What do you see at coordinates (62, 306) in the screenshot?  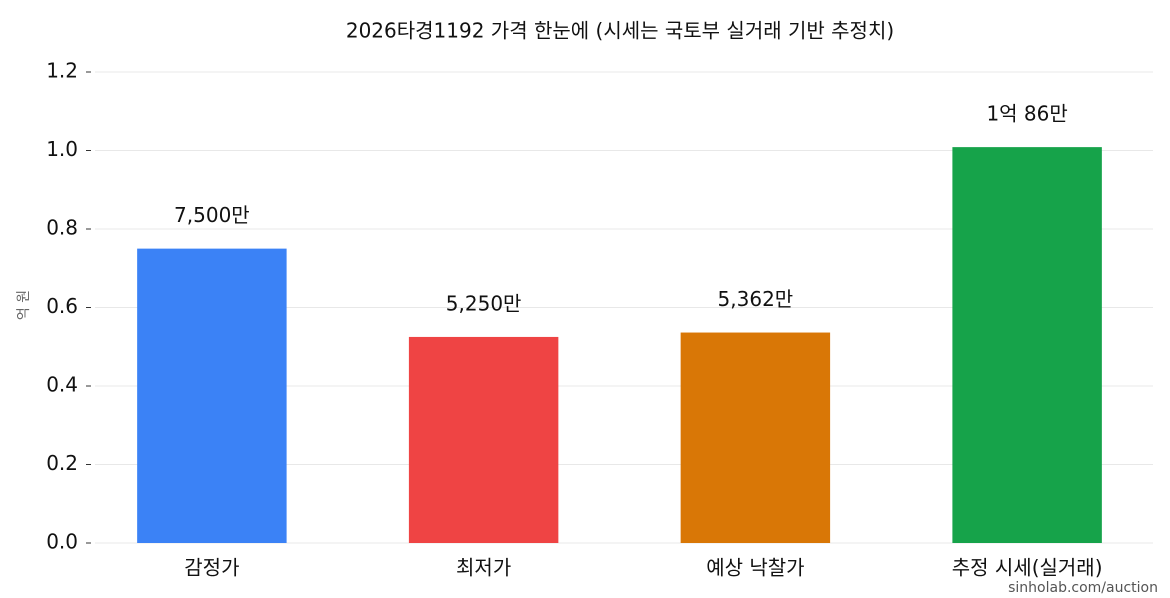 I see `y-tick-label: 0.6` at bounding box center [62, 306].